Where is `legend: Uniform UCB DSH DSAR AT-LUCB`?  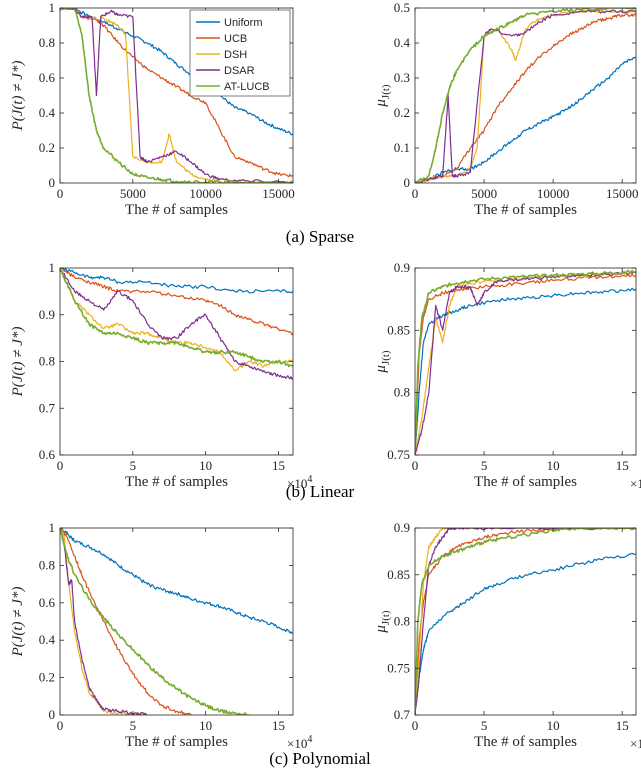
legend: Uniform UCB DSH DSAR AT-LUCB is located at coordinates (240, 53).